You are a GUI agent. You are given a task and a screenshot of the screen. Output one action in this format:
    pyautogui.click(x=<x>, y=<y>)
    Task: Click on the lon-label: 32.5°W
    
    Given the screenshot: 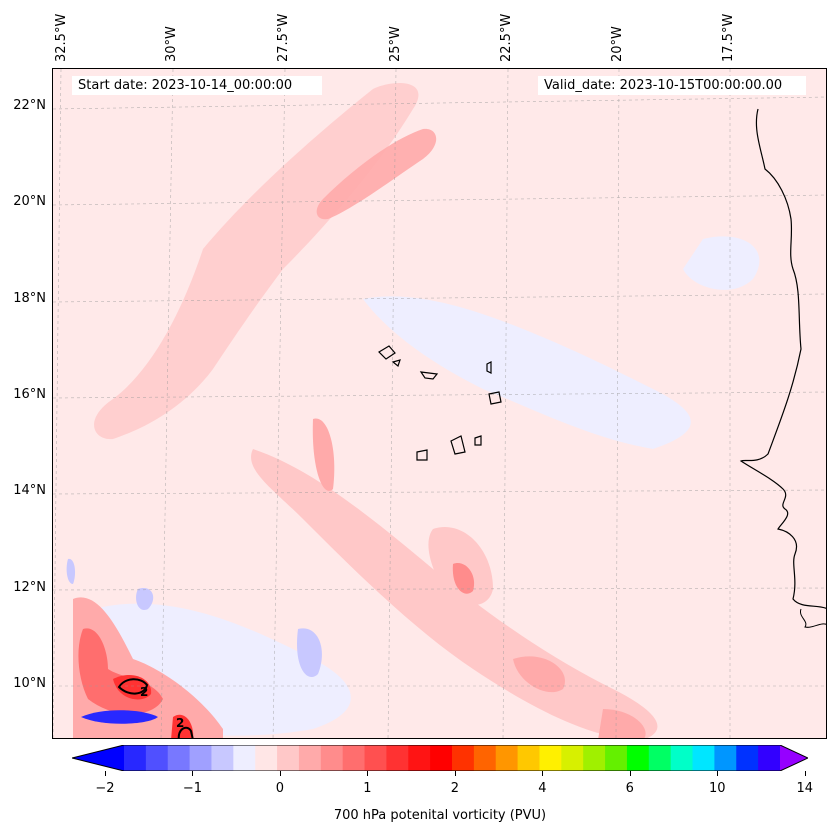 What is the action you would take?
    pyautogui.click(x=61, y=37)
    